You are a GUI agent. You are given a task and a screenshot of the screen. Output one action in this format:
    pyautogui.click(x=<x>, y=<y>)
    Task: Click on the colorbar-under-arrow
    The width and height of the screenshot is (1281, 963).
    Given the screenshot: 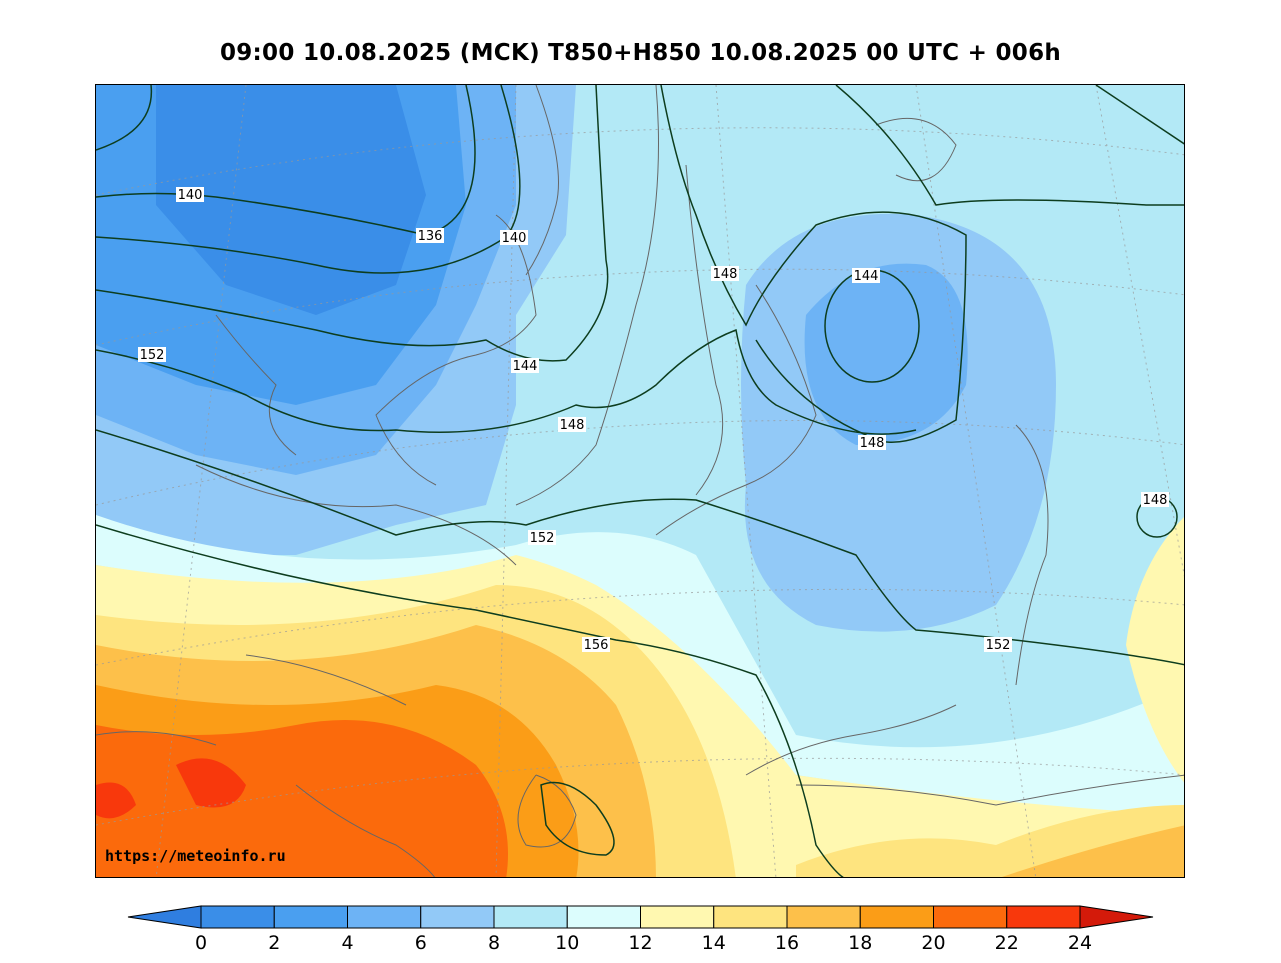 What is the action you would take?
    pyautogui.click(x=164, y=917)
    